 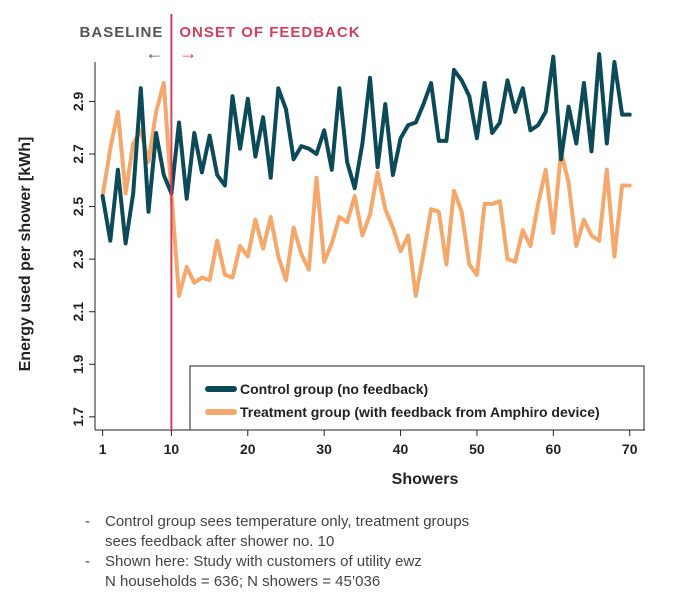 I want to click on y-axis: 1.7 1.9 2.1 2.3 2.5 2.7 2.9, so click(x=83, y=246).